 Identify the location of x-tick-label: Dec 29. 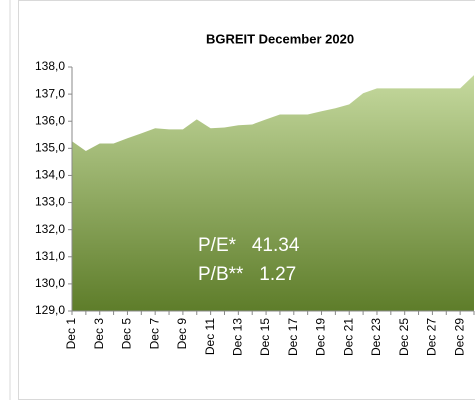
(459, 337).